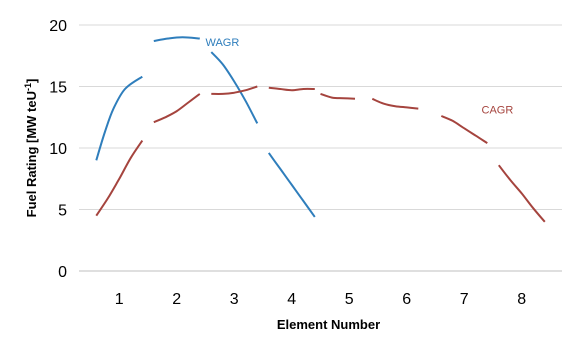  I want to click on y-tick-label-20: 20, so click(58, 26).